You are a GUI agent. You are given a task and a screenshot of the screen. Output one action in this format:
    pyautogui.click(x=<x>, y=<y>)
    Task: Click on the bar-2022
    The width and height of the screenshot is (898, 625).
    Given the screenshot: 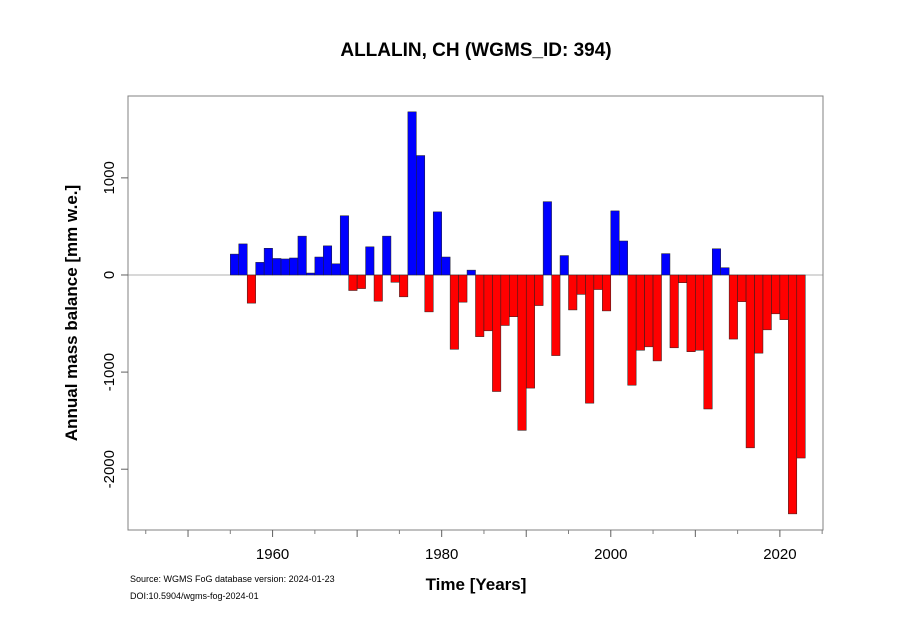 What is the action you would take?
    pyautogui.click(x=793, y=394)
    